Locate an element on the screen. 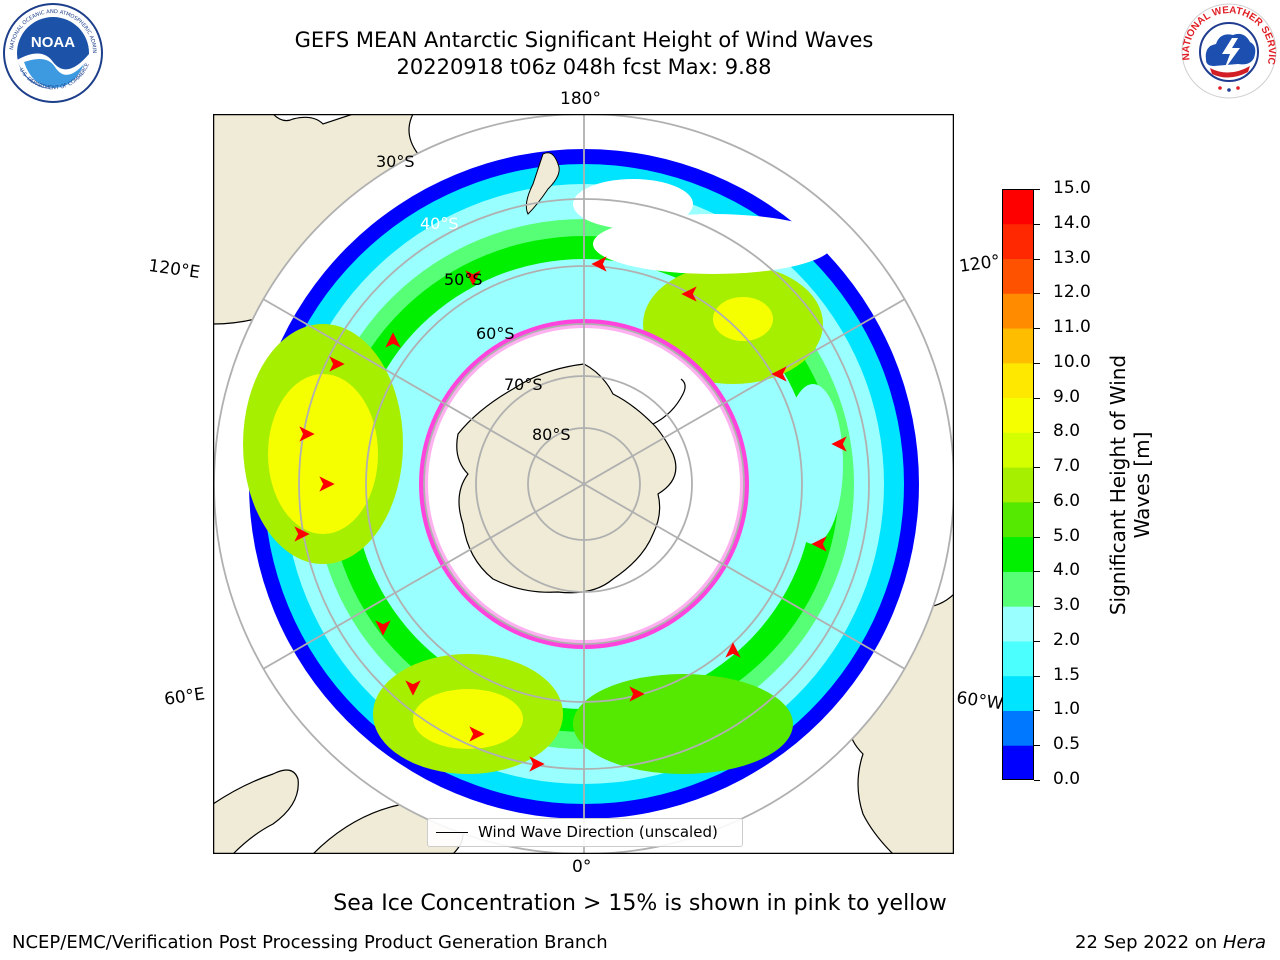 Image resolution: width=1280 pixels, height=960 pixels. colorbar-bins is located at coordinates (1018, 485).